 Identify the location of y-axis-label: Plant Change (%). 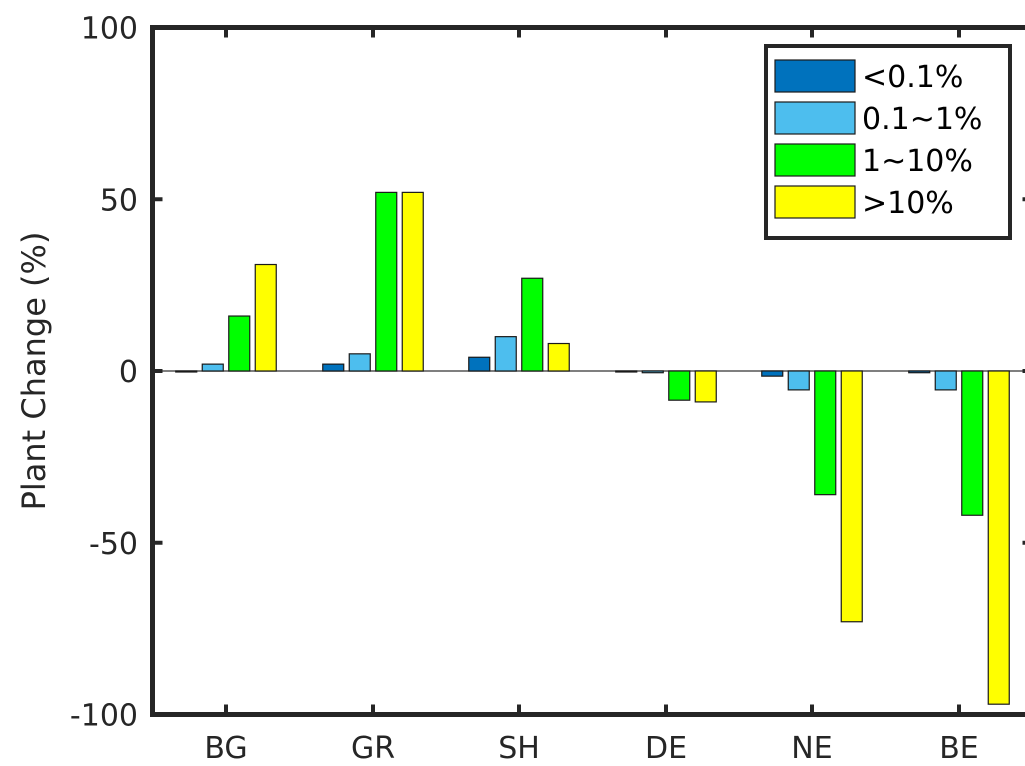
(34, 371).